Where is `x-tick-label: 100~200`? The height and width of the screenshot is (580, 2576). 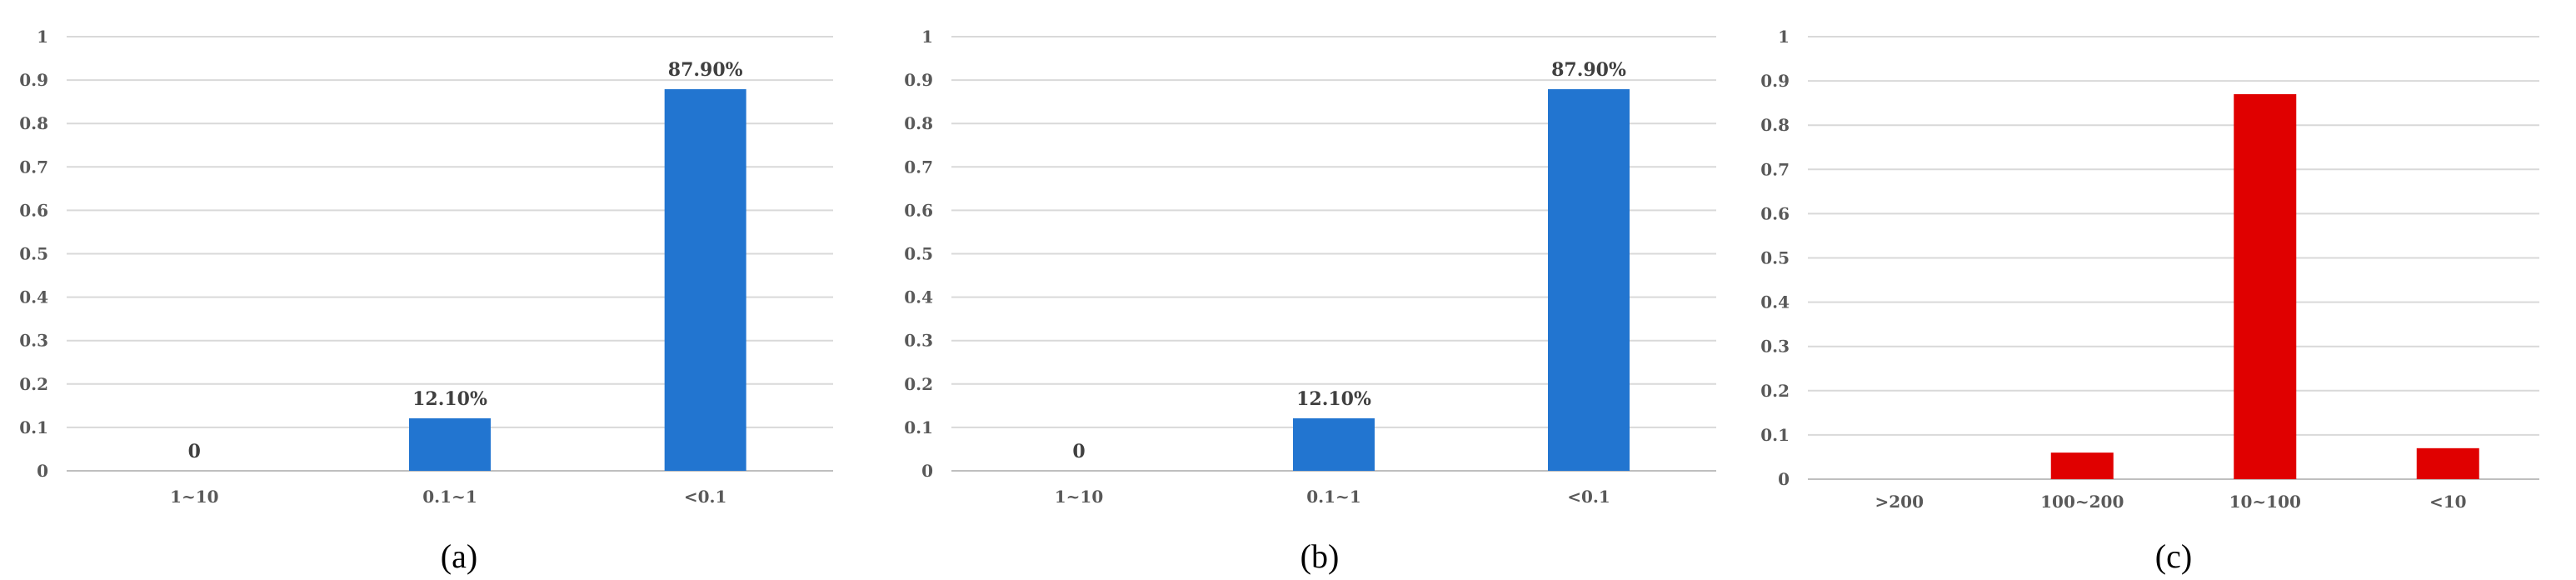
x-tick-label: 100~200 is located at coordinates (2082, 502).